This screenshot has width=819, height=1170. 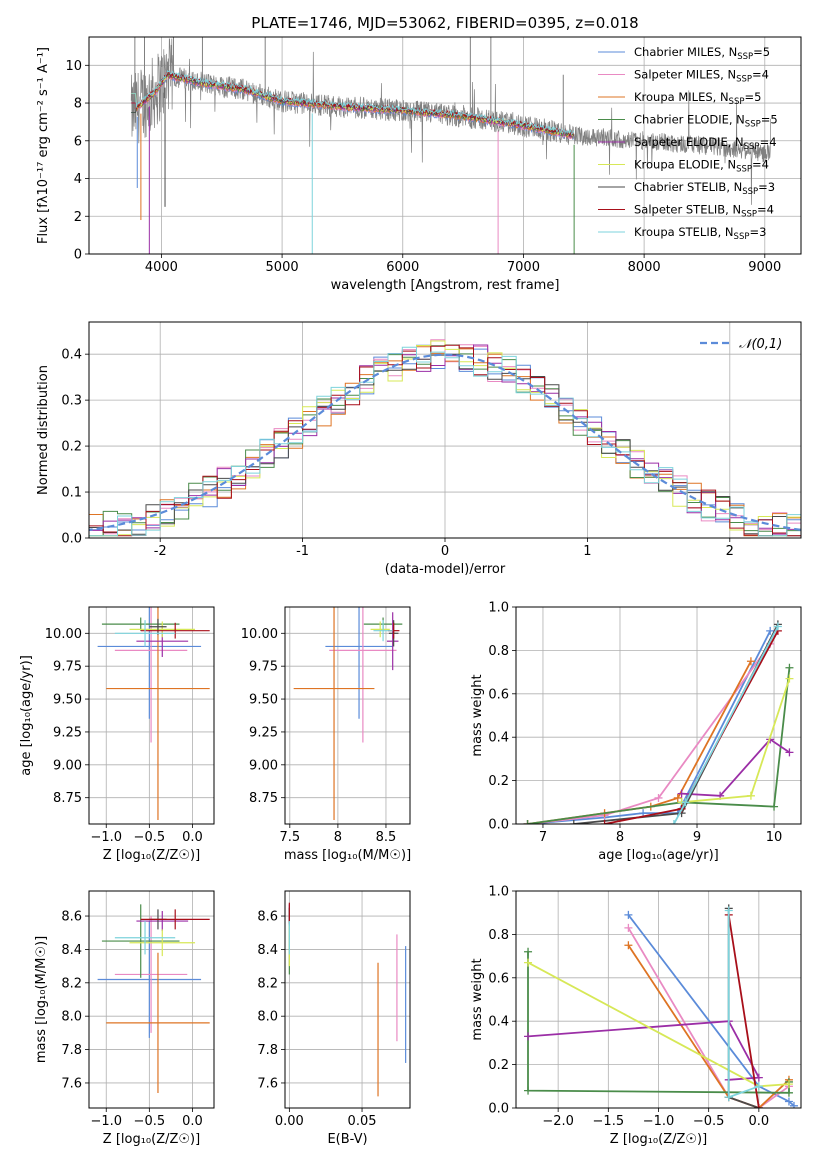 I want to click on age-vs-mass-plot, so click(x=348, y=714).